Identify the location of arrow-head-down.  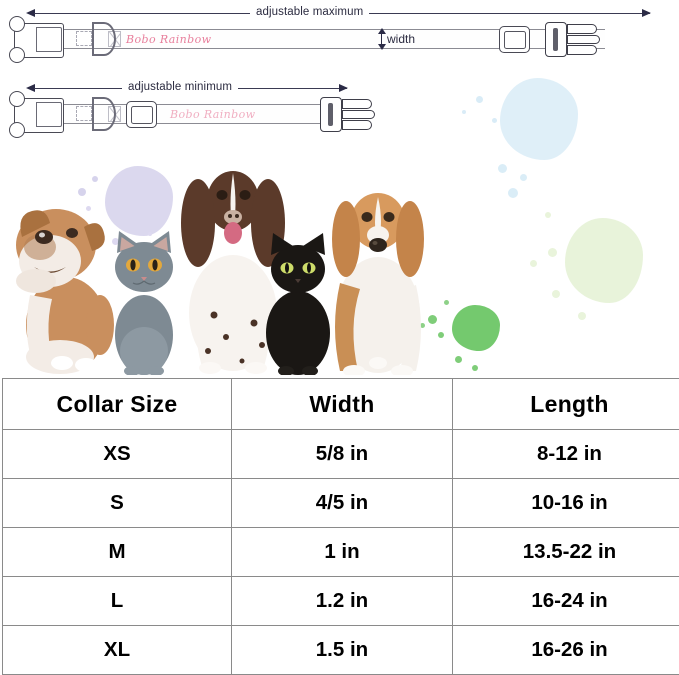
(382, 47).